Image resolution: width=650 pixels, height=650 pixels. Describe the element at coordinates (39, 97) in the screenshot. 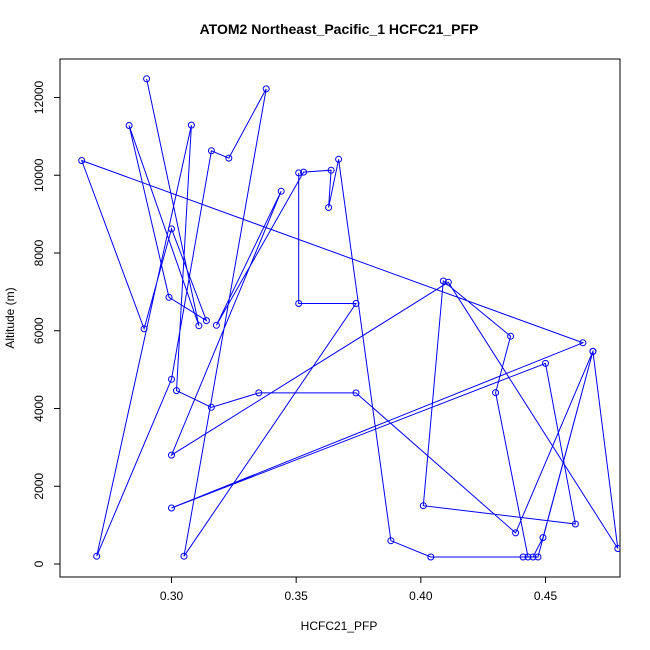

I see `y-tick-label: 12000` at that location.